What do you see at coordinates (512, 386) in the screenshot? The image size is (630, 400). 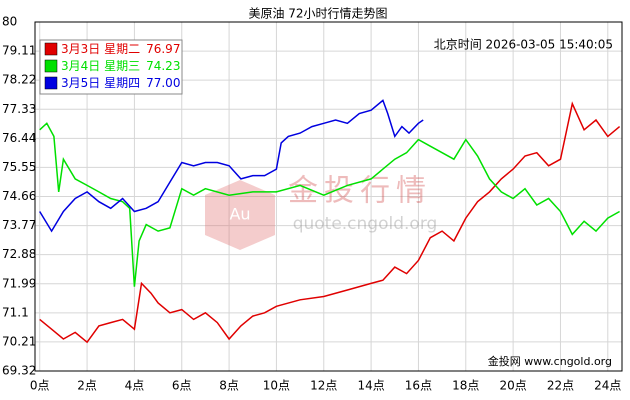 I see `x-tick-label: 20点` at bounding box center [512, 386].